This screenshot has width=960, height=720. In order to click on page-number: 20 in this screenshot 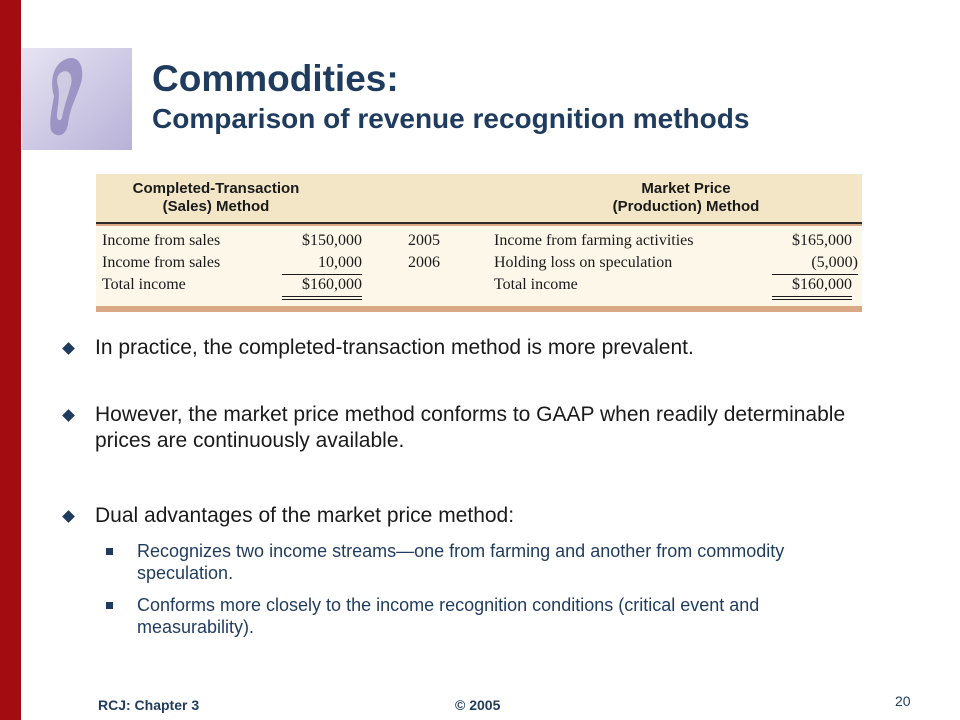, I will do `click(903, 701)`.